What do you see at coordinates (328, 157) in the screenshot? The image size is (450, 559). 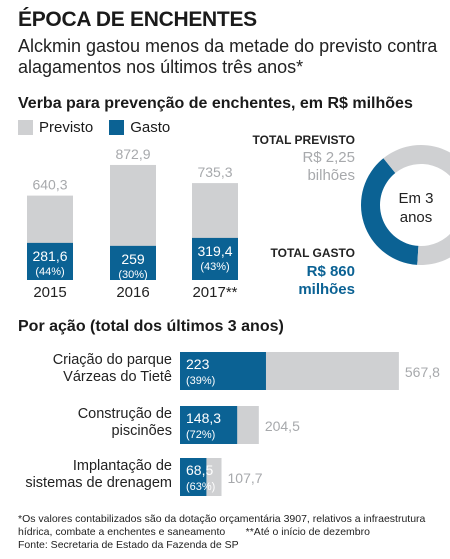 I see `total-previsto-value: R$ 2,25` at bounding box center [328, 157].